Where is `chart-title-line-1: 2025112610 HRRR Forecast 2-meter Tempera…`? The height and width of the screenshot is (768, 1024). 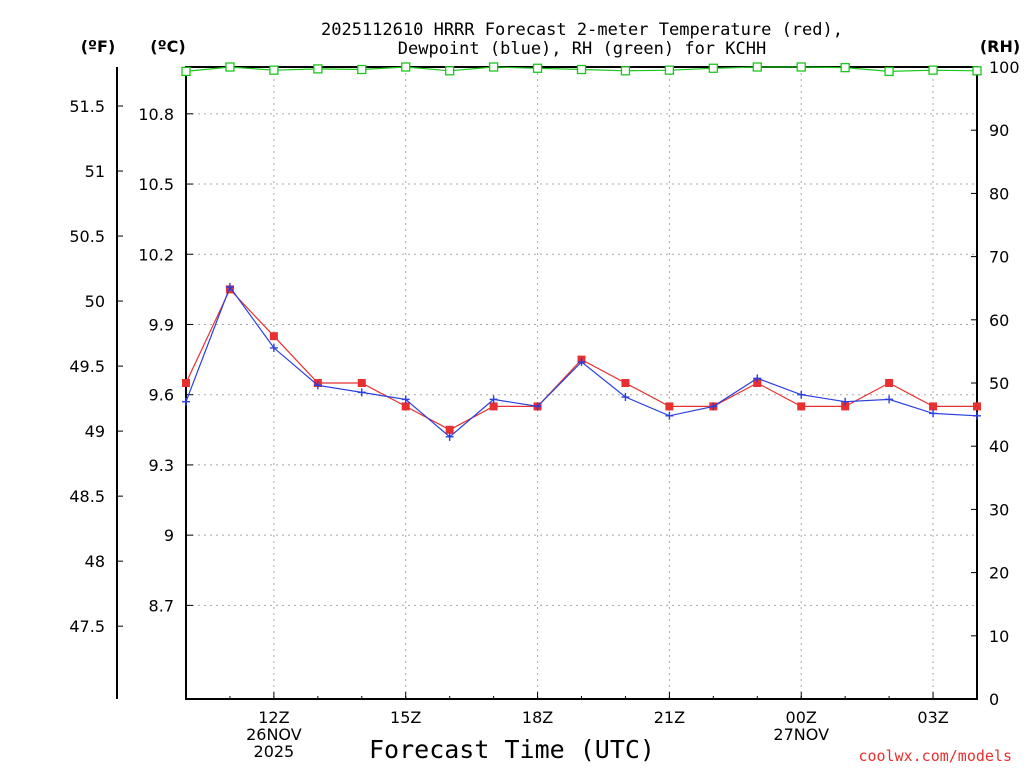 chart-title-line-1: 2025112610 HRRR Forecast 2-meter Tempera… is located at coordinates (582, 30).